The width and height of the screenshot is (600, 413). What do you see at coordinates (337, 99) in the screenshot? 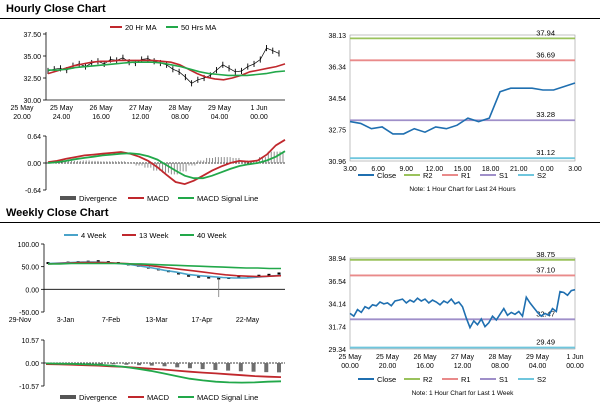
I see `y-tick-label-2: 34.54` at bounding box center [337, 99].